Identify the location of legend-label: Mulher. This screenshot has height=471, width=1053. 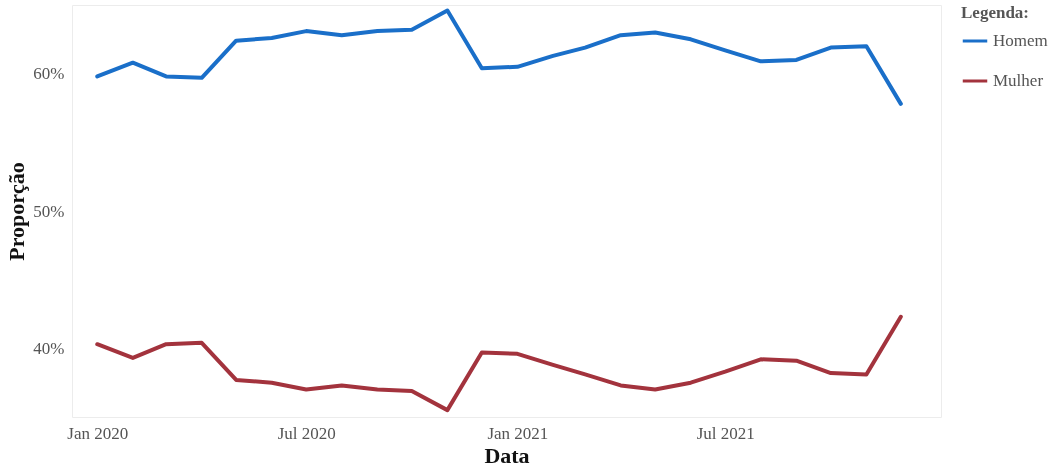
(1018, 80).